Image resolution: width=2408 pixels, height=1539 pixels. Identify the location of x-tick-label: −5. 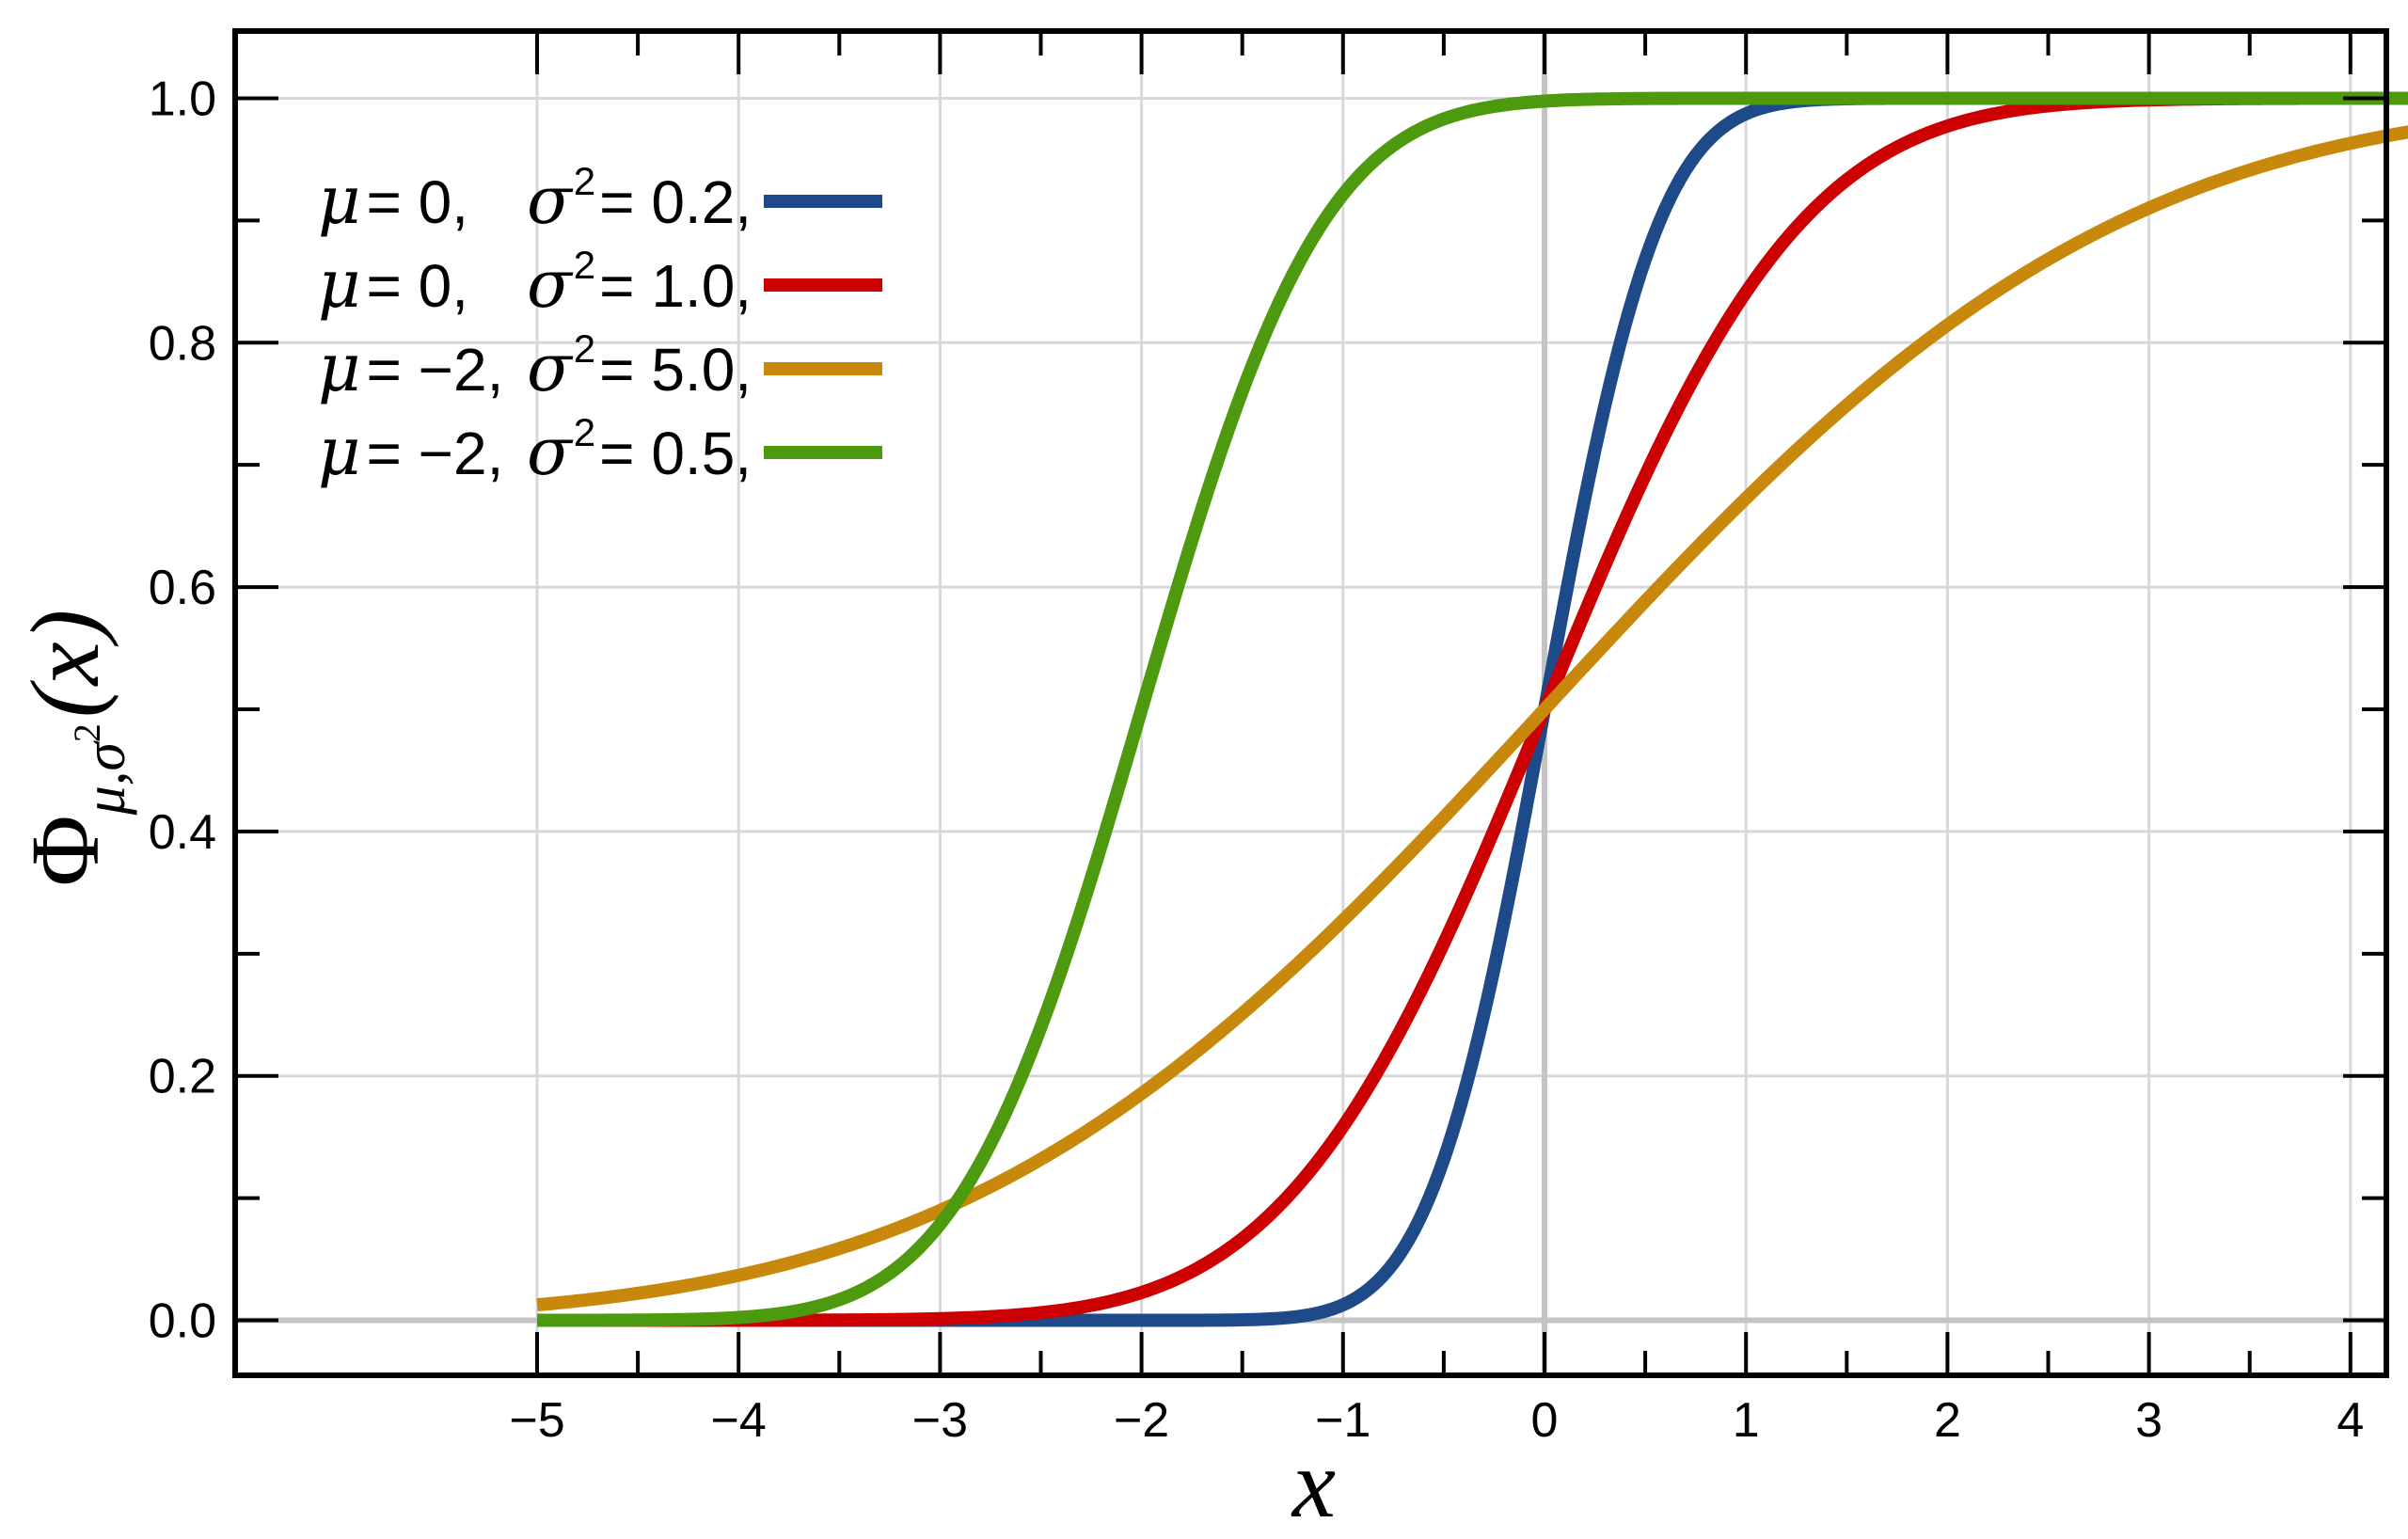
(536, 1420).